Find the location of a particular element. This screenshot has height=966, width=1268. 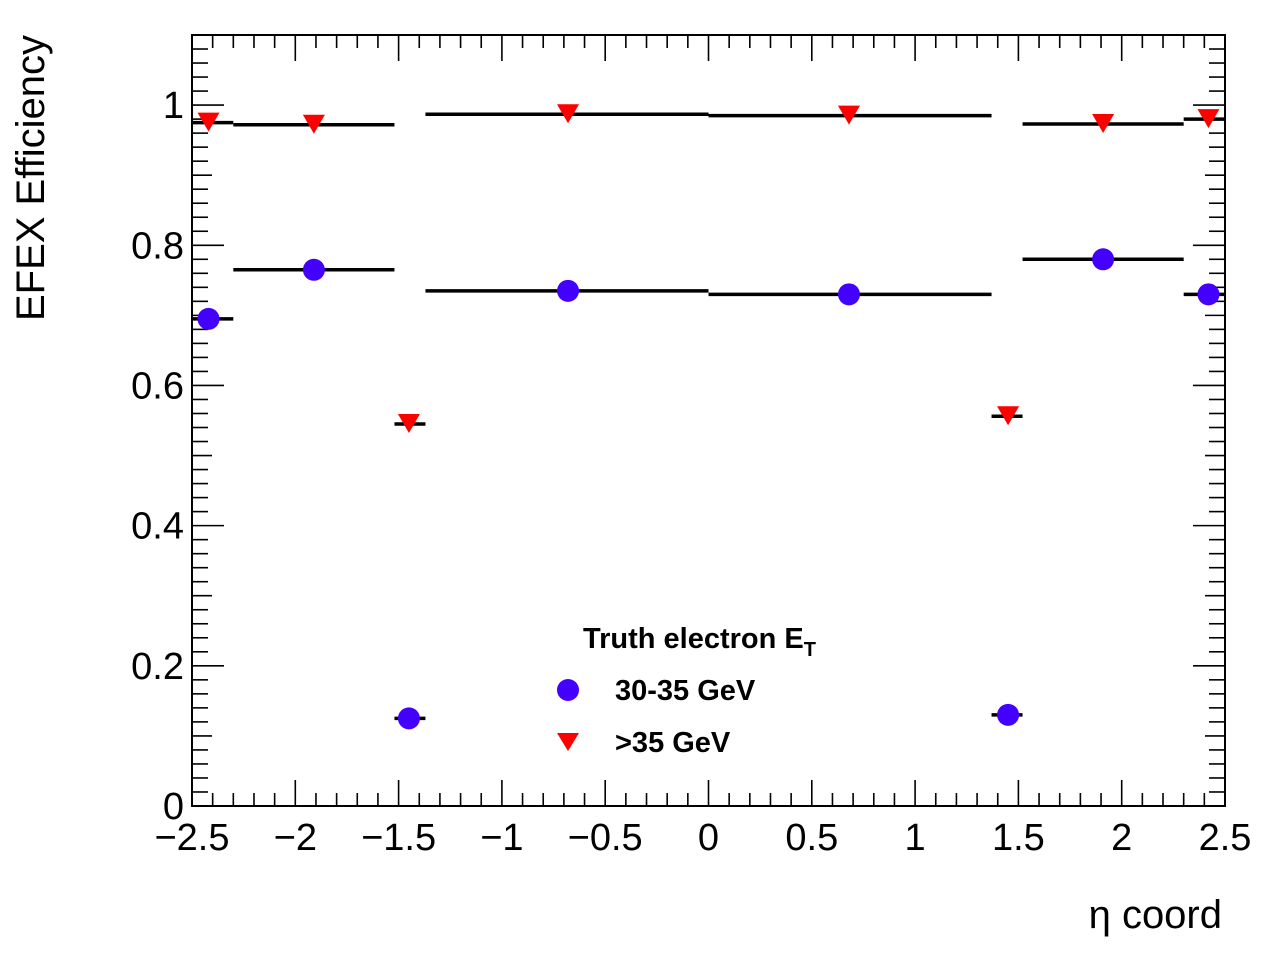

x-tick-label: 1 is located at coordinates (915, 838).